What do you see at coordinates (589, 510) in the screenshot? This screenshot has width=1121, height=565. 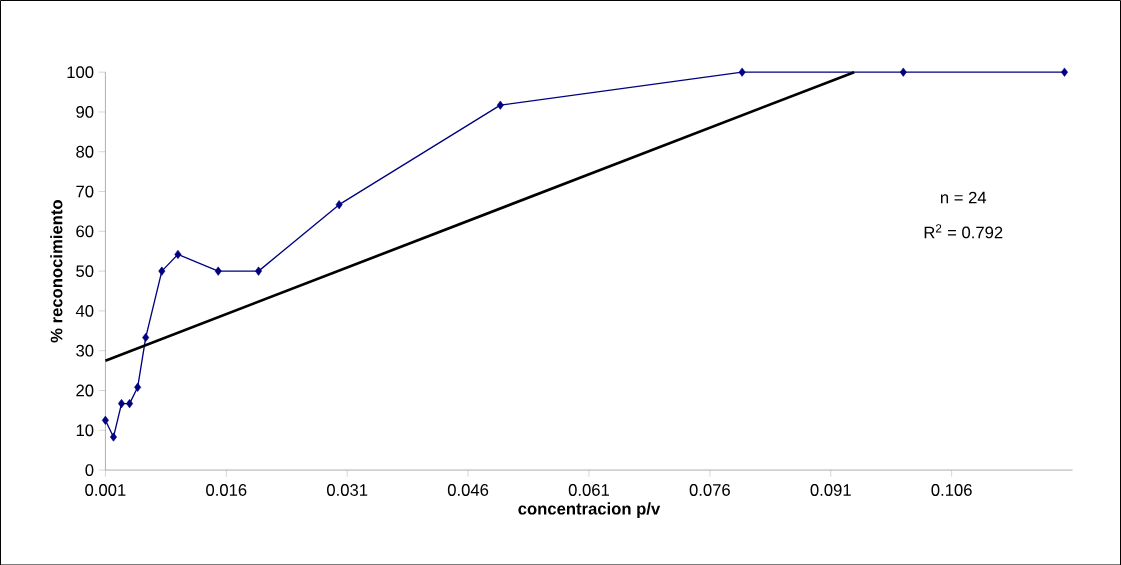 I see `x-axis-title: concentracion p/v` at bounding box center [589, 510].